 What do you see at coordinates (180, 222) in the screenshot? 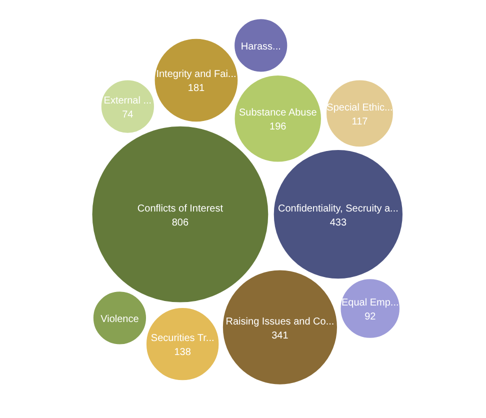
I see `data-label: 806` at bounding box center [180, 222].